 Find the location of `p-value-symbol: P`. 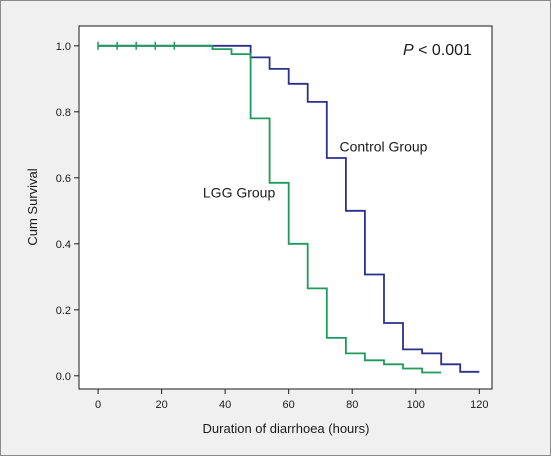

p-value-symbol: P is located at coordinates (408, 50).